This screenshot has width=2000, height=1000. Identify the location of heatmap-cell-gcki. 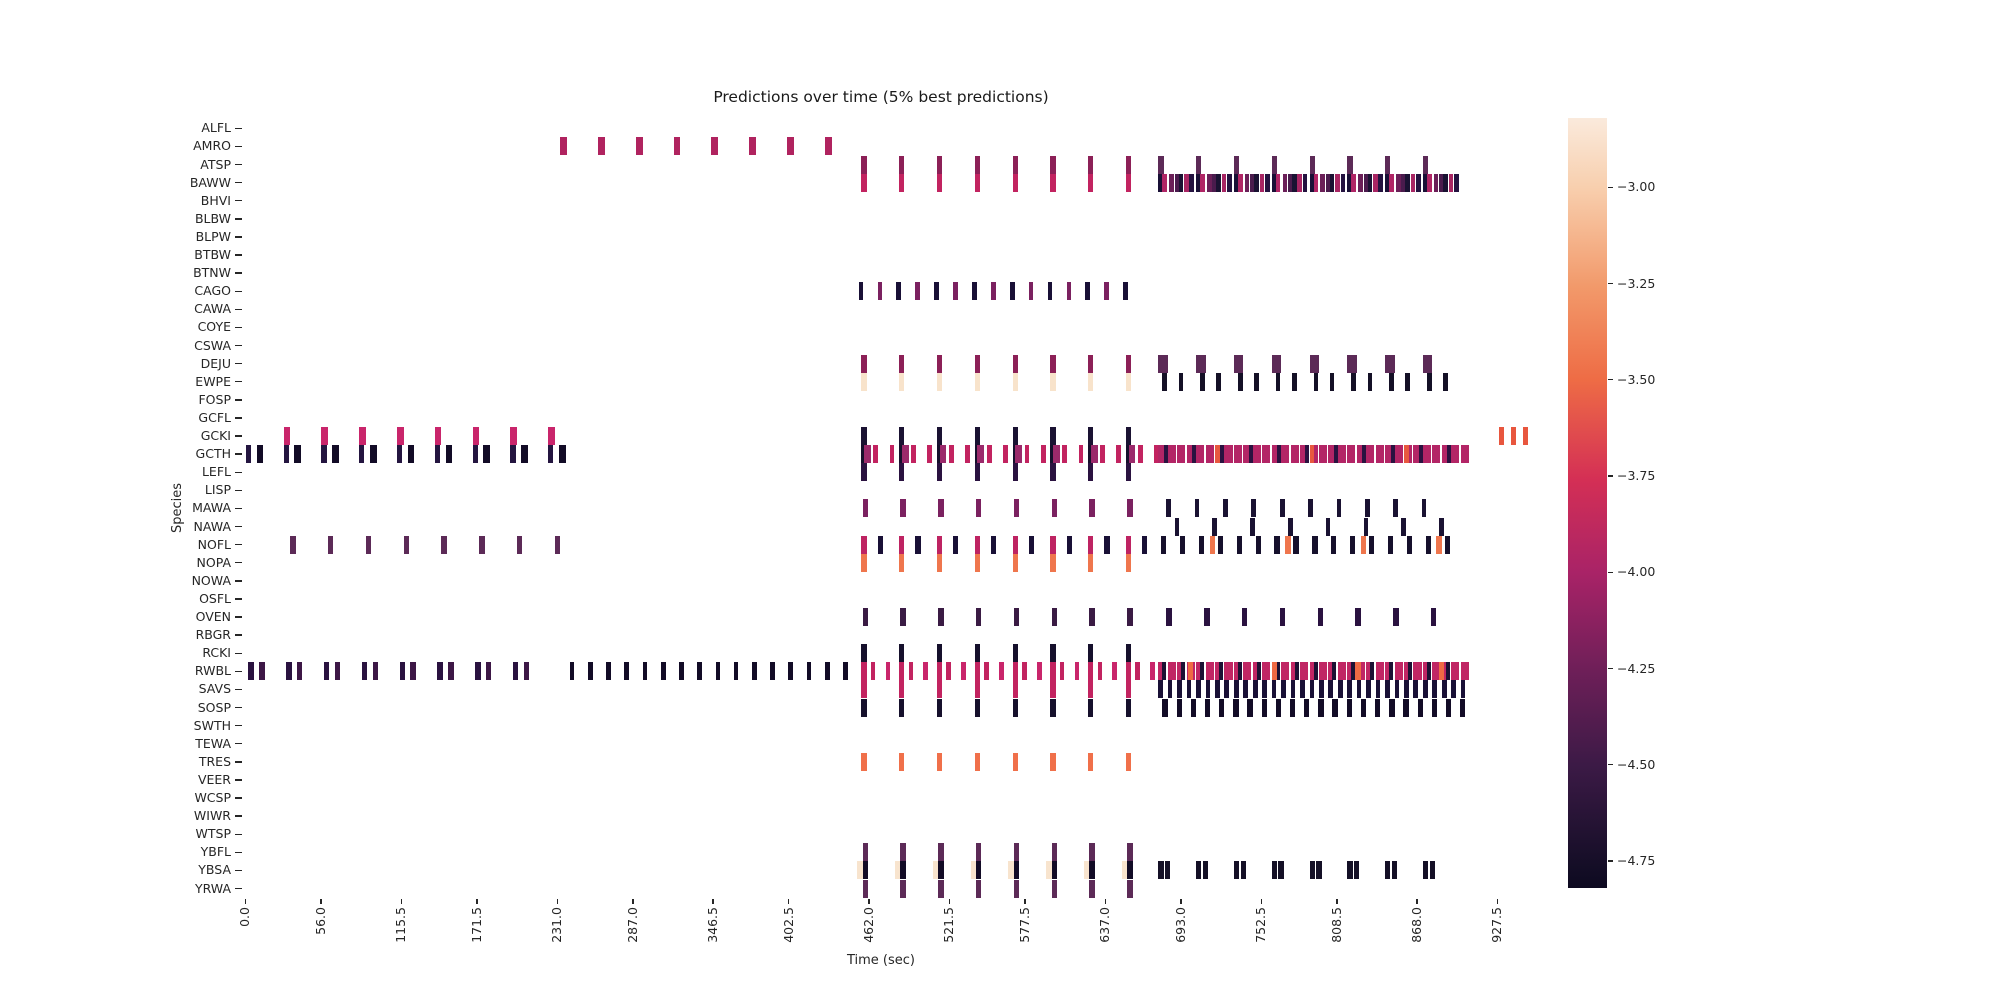
(977, 436).